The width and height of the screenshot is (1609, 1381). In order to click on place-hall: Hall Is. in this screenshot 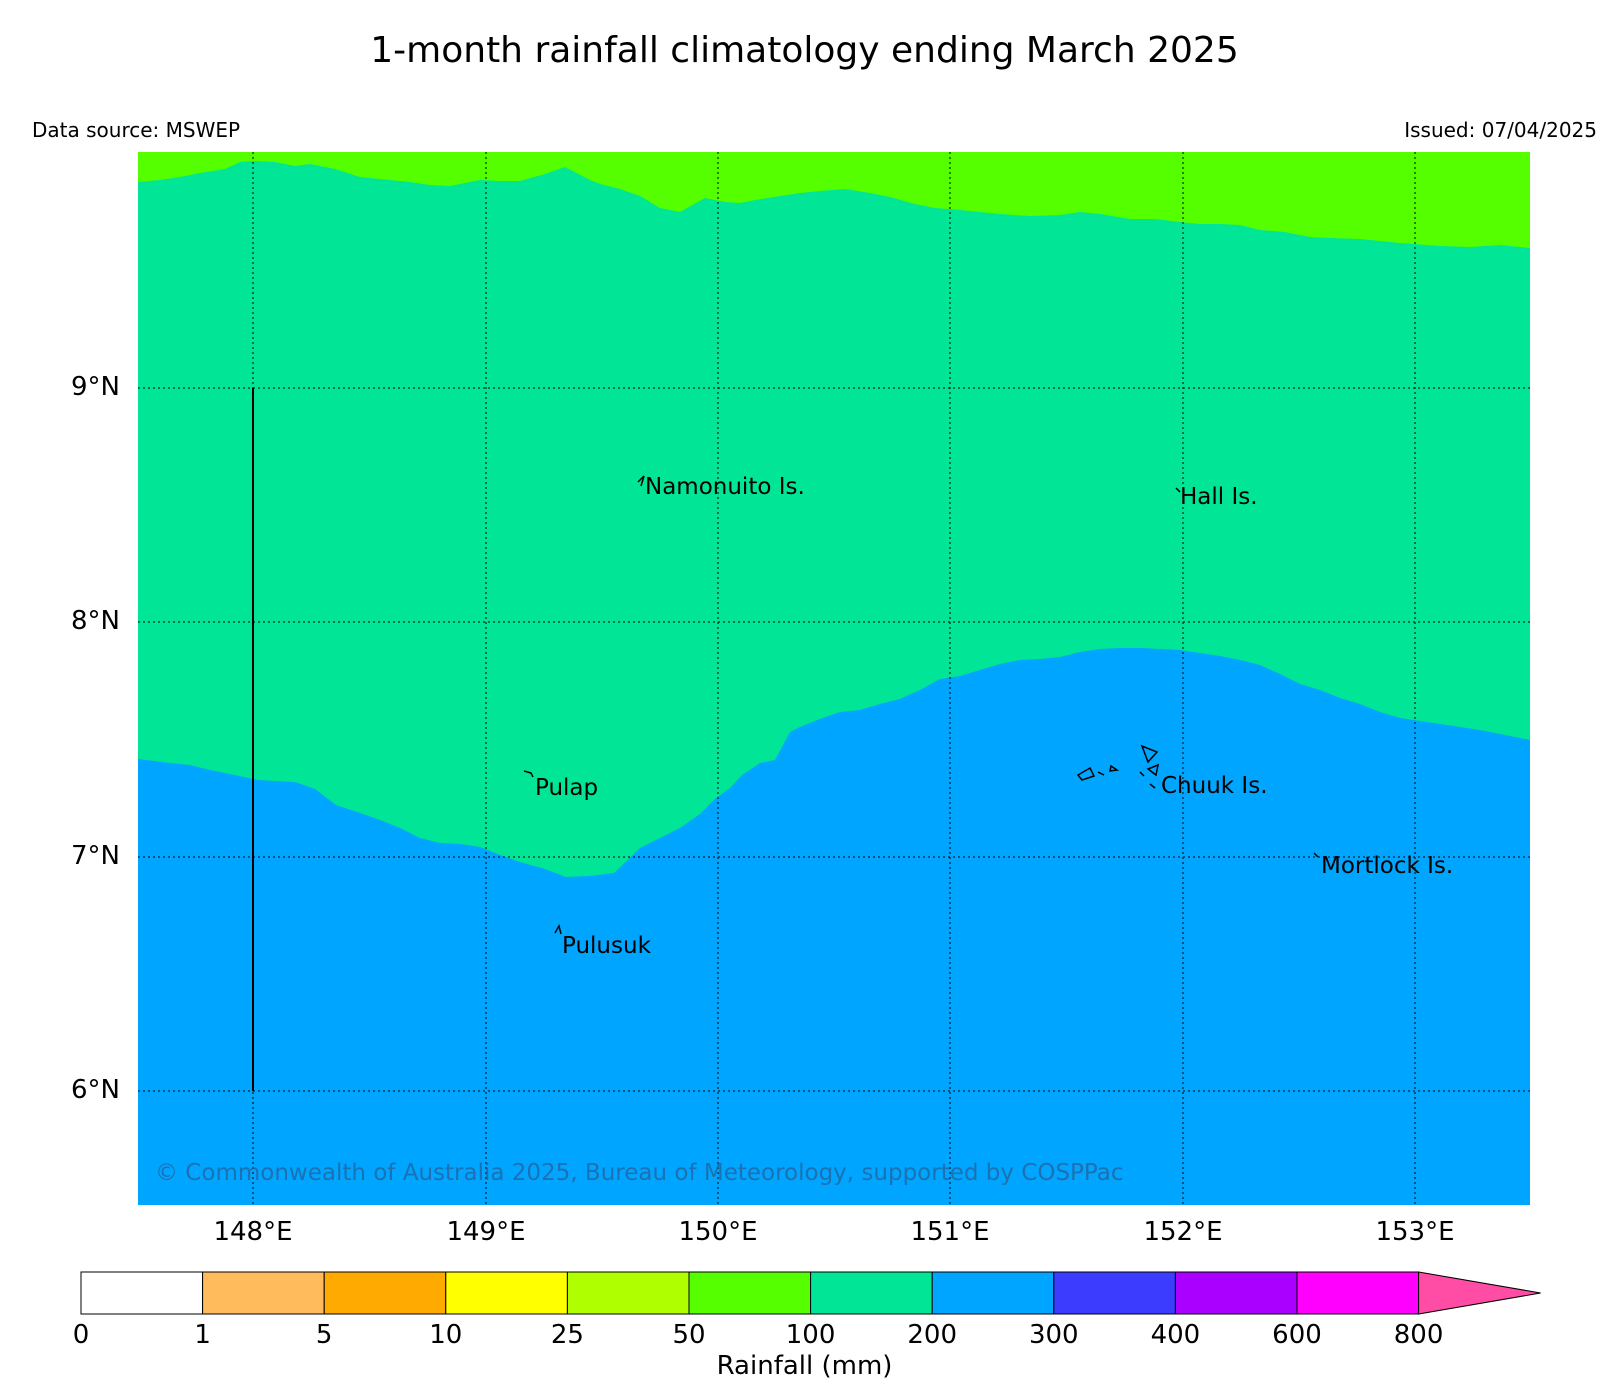, I will do `click(1219, 497)`.